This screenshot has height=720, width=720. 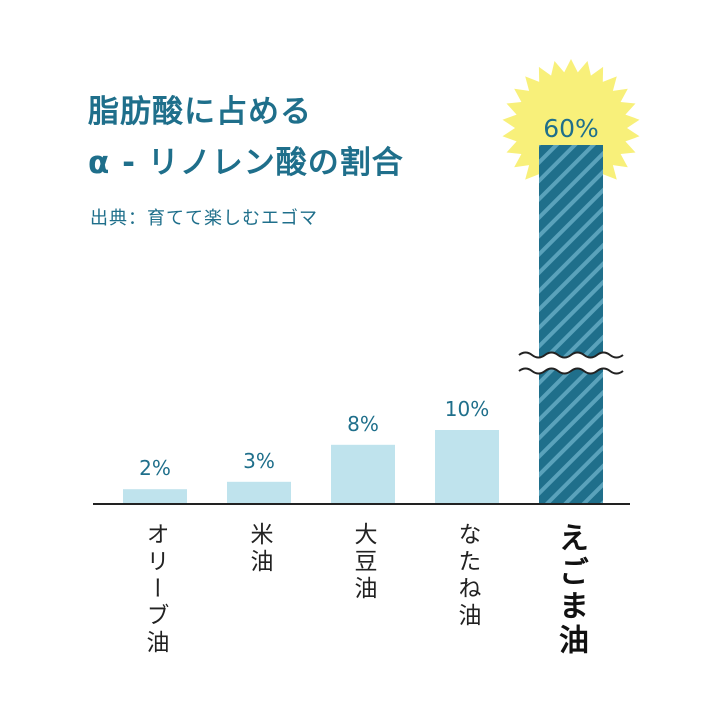 I want to click on value-label-4: 60%, so click(x=571, y=128).